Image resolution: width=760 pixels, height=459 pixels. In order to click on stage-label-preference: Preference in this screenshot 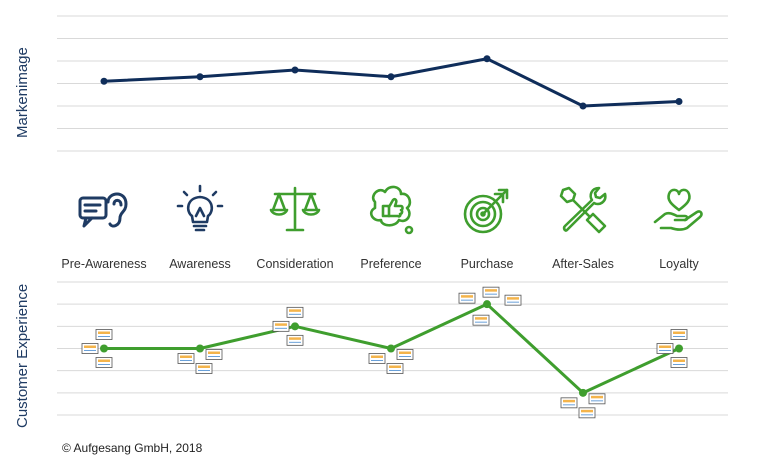, I will do `click(391, 264)`.